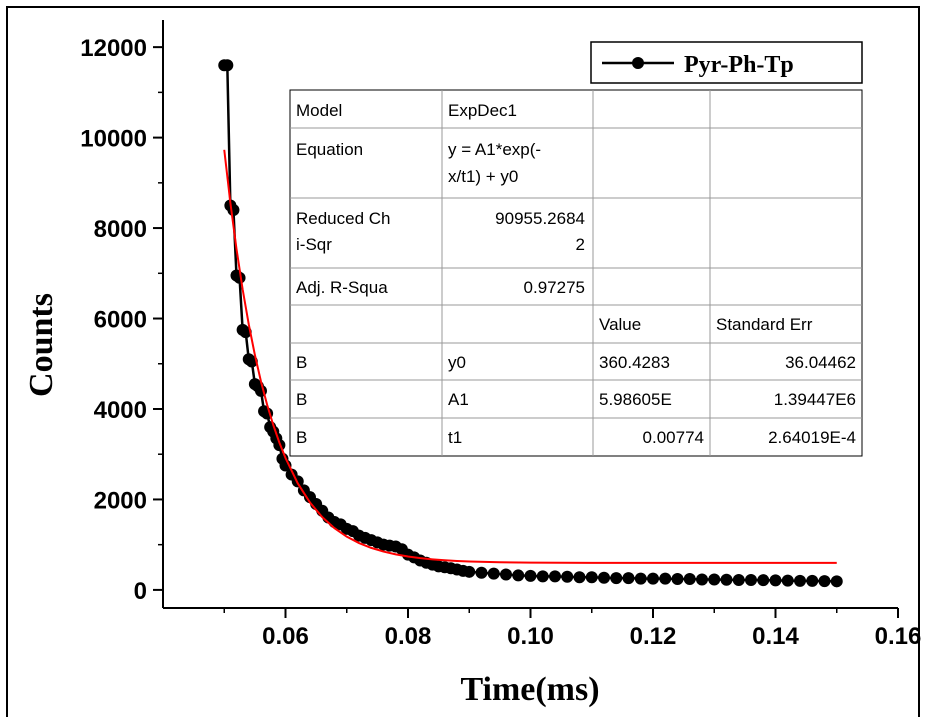 The width and height of the screenshot is (930, 717). What do you see at coordinates (41, 345) in the screenshot?
I see `y-axis-title: Counts` at bounding box center [41, 345].